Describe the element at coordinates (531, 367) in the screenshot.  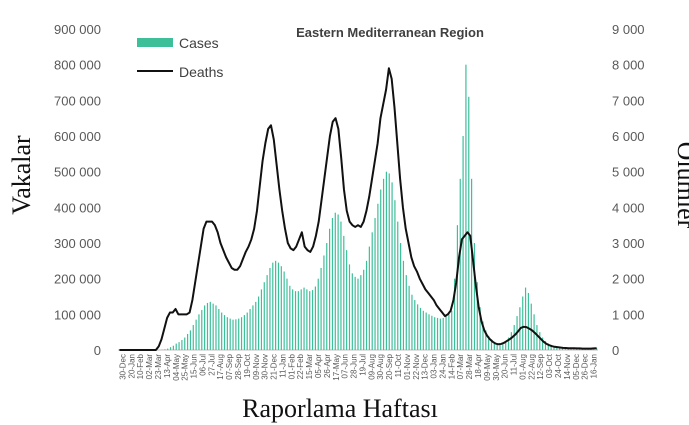
I see `x-tick-label: 22-Aug` at that location.